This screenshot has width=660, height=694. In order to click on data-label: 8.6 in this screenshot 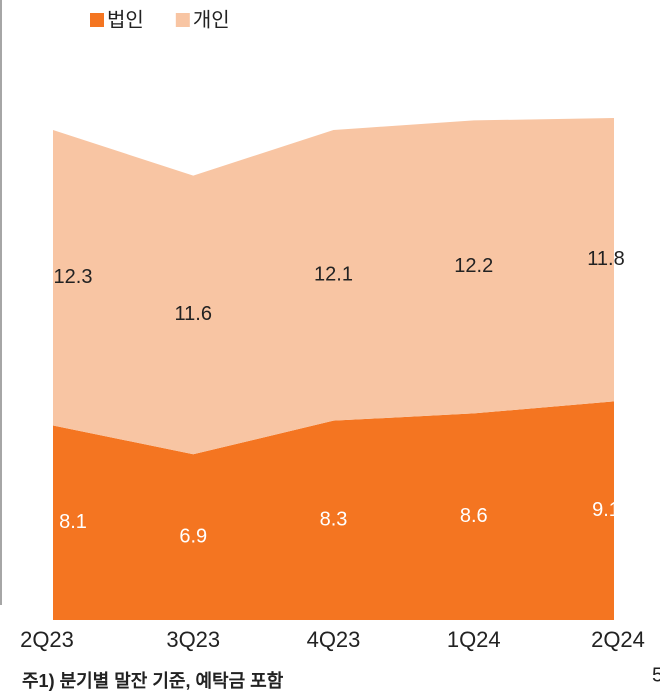, I will do `click(474, 516)`.